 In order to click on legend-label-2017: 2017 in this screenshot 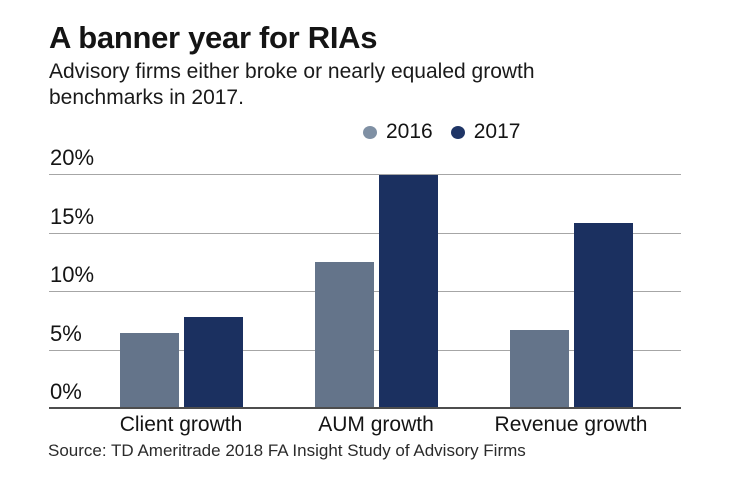, I will do `click(497, 131)`.